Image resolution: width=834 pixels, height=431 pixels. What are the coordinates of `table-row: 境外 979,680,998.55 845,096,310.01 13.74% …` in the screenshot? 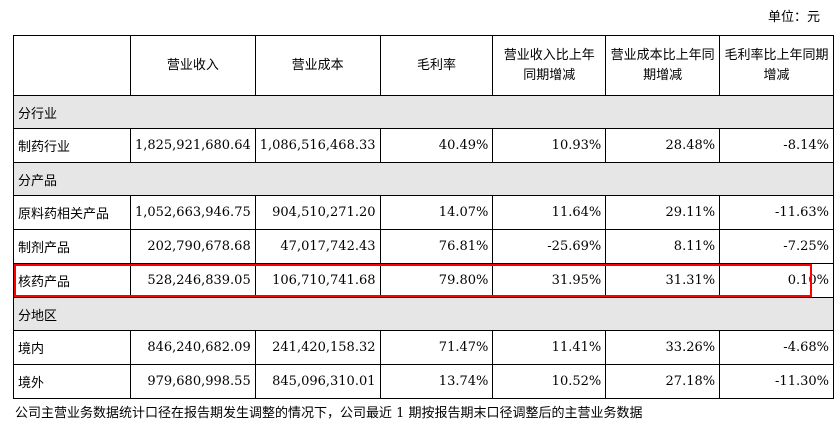 It's located at (423, 381).